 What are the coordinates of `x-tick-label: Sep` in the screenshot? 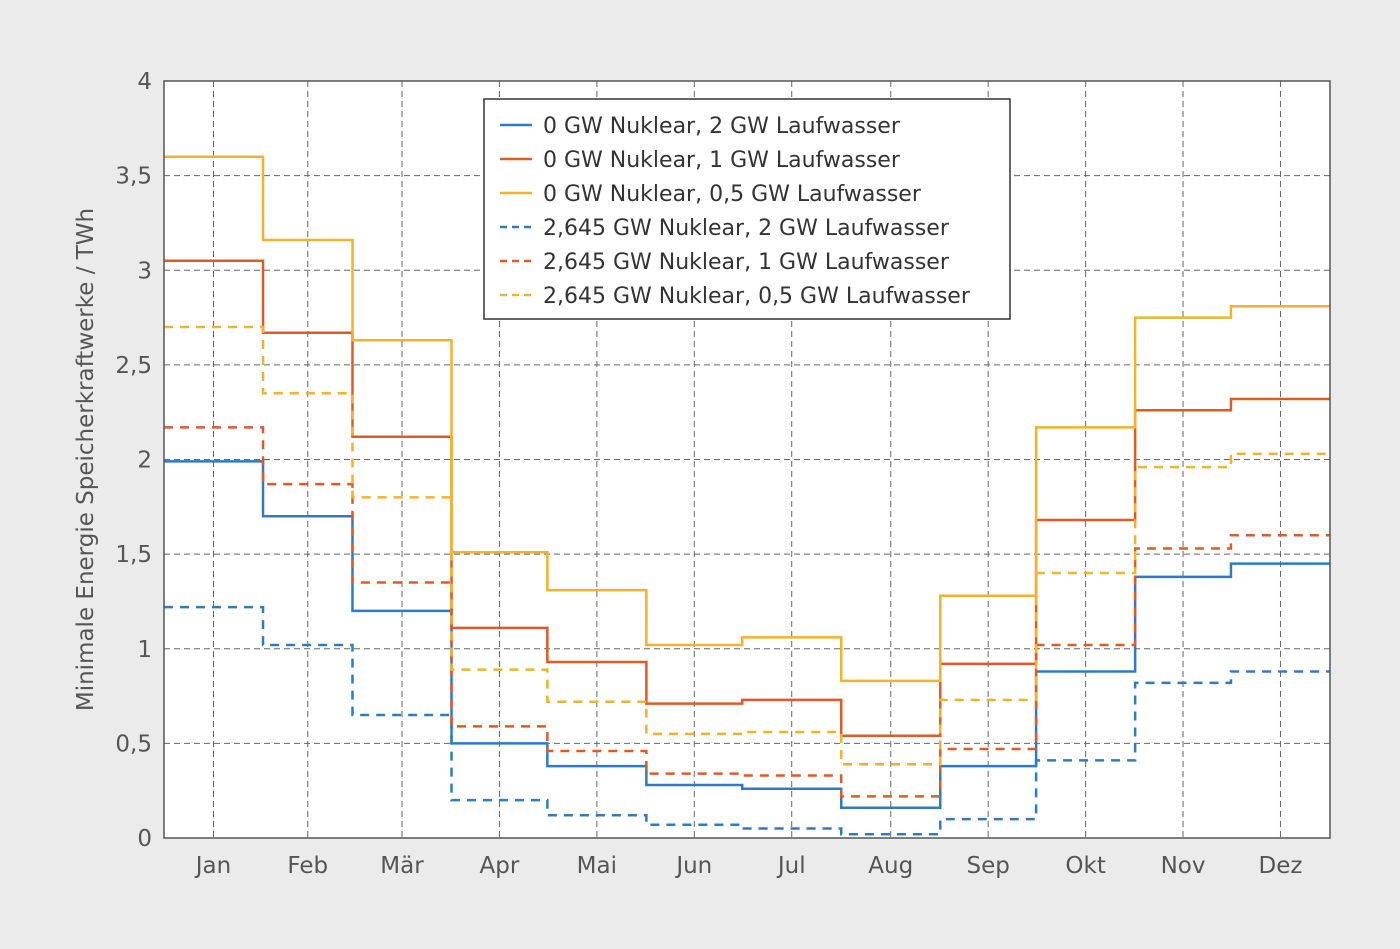 It's located at (988, 866).